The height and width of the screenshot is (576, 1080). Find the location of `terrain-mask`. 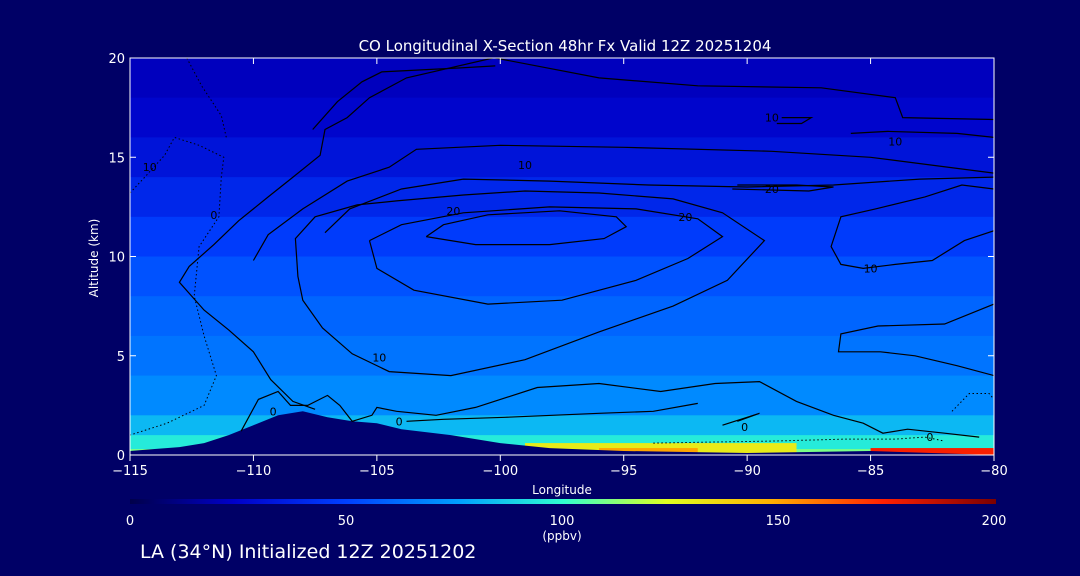

terrain-mask is located at coordinates (562, 433).